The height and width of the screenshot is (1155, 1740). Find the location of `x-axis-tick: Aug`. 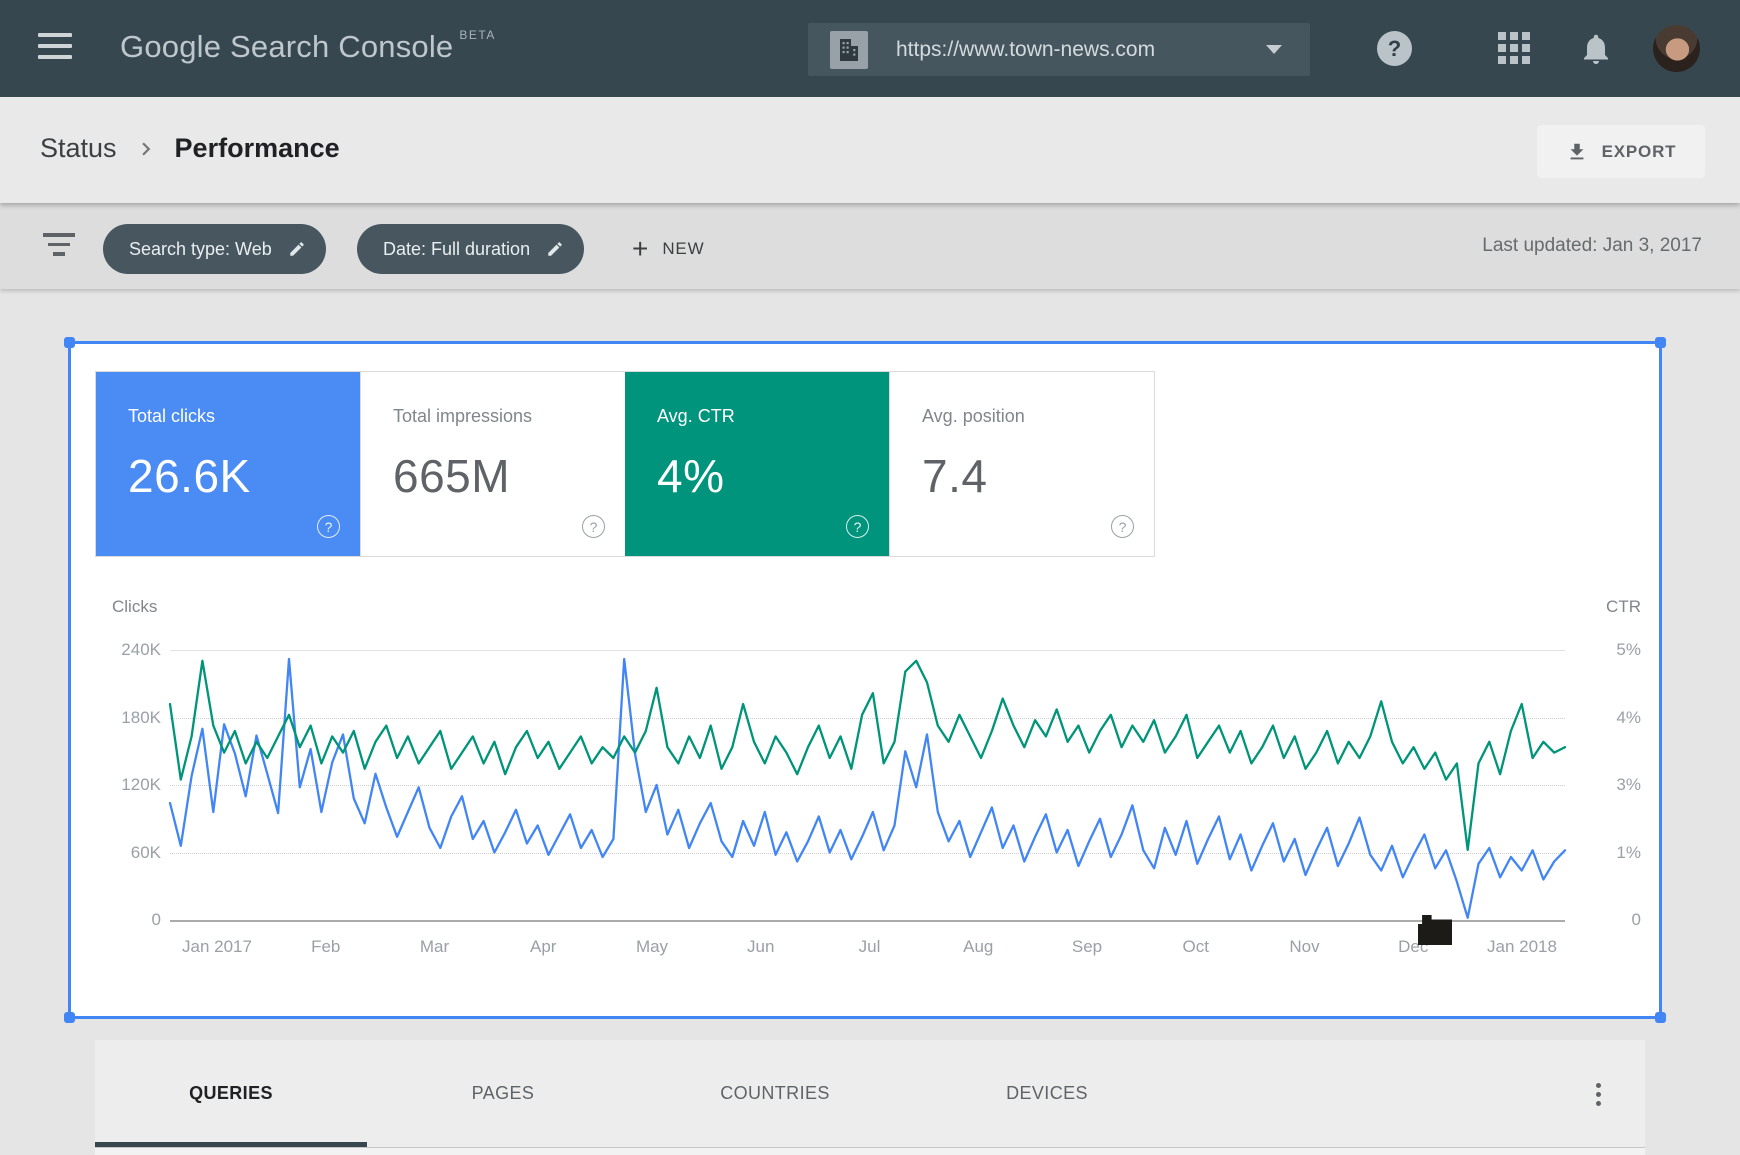

x-axis-tick: Aug is located at coordinates (978, 946).